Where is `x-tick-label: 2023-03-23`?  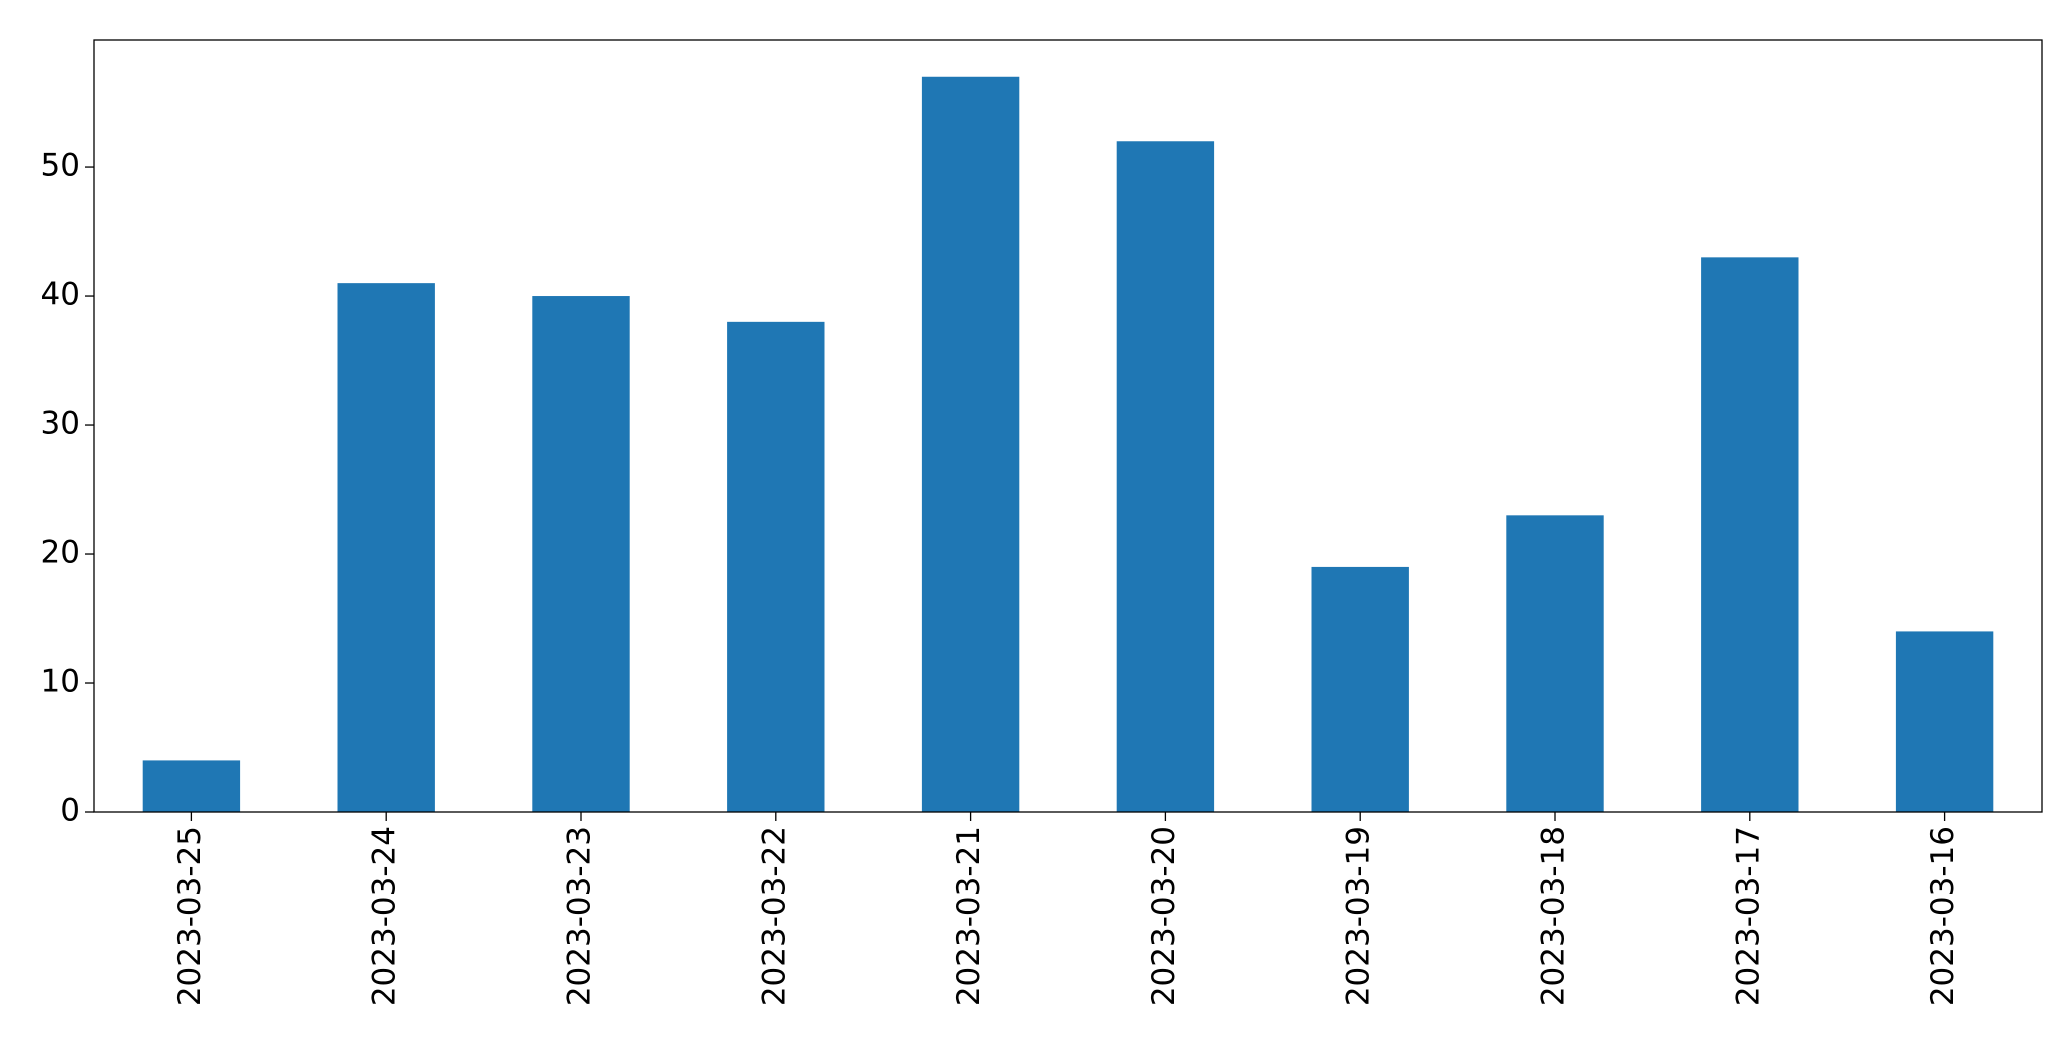 x-tick-label: 2023-03-23 is located at coordinates (580, 916).